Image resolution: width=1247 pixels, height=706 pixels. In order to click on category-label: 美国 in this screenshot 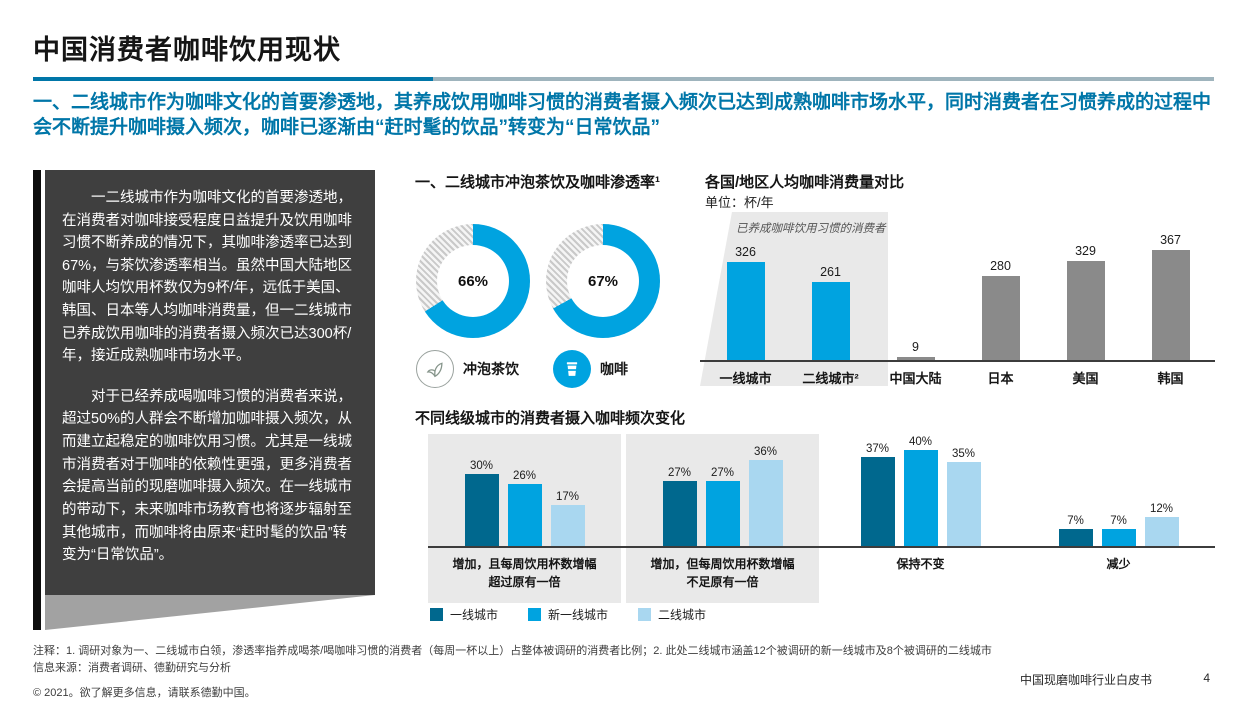, I will do `click(1085, 378)`.